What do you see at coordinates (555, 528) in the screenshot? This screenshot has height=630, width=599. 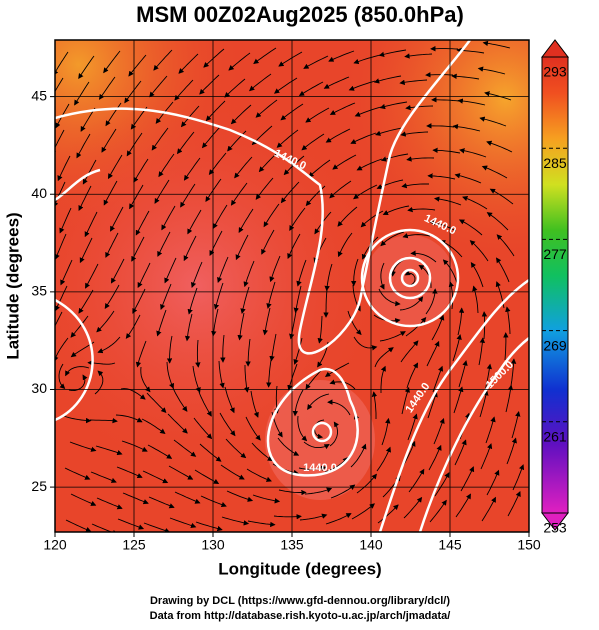 I see `colorbar-tick-label: 253` at bounding box center [555, 528].